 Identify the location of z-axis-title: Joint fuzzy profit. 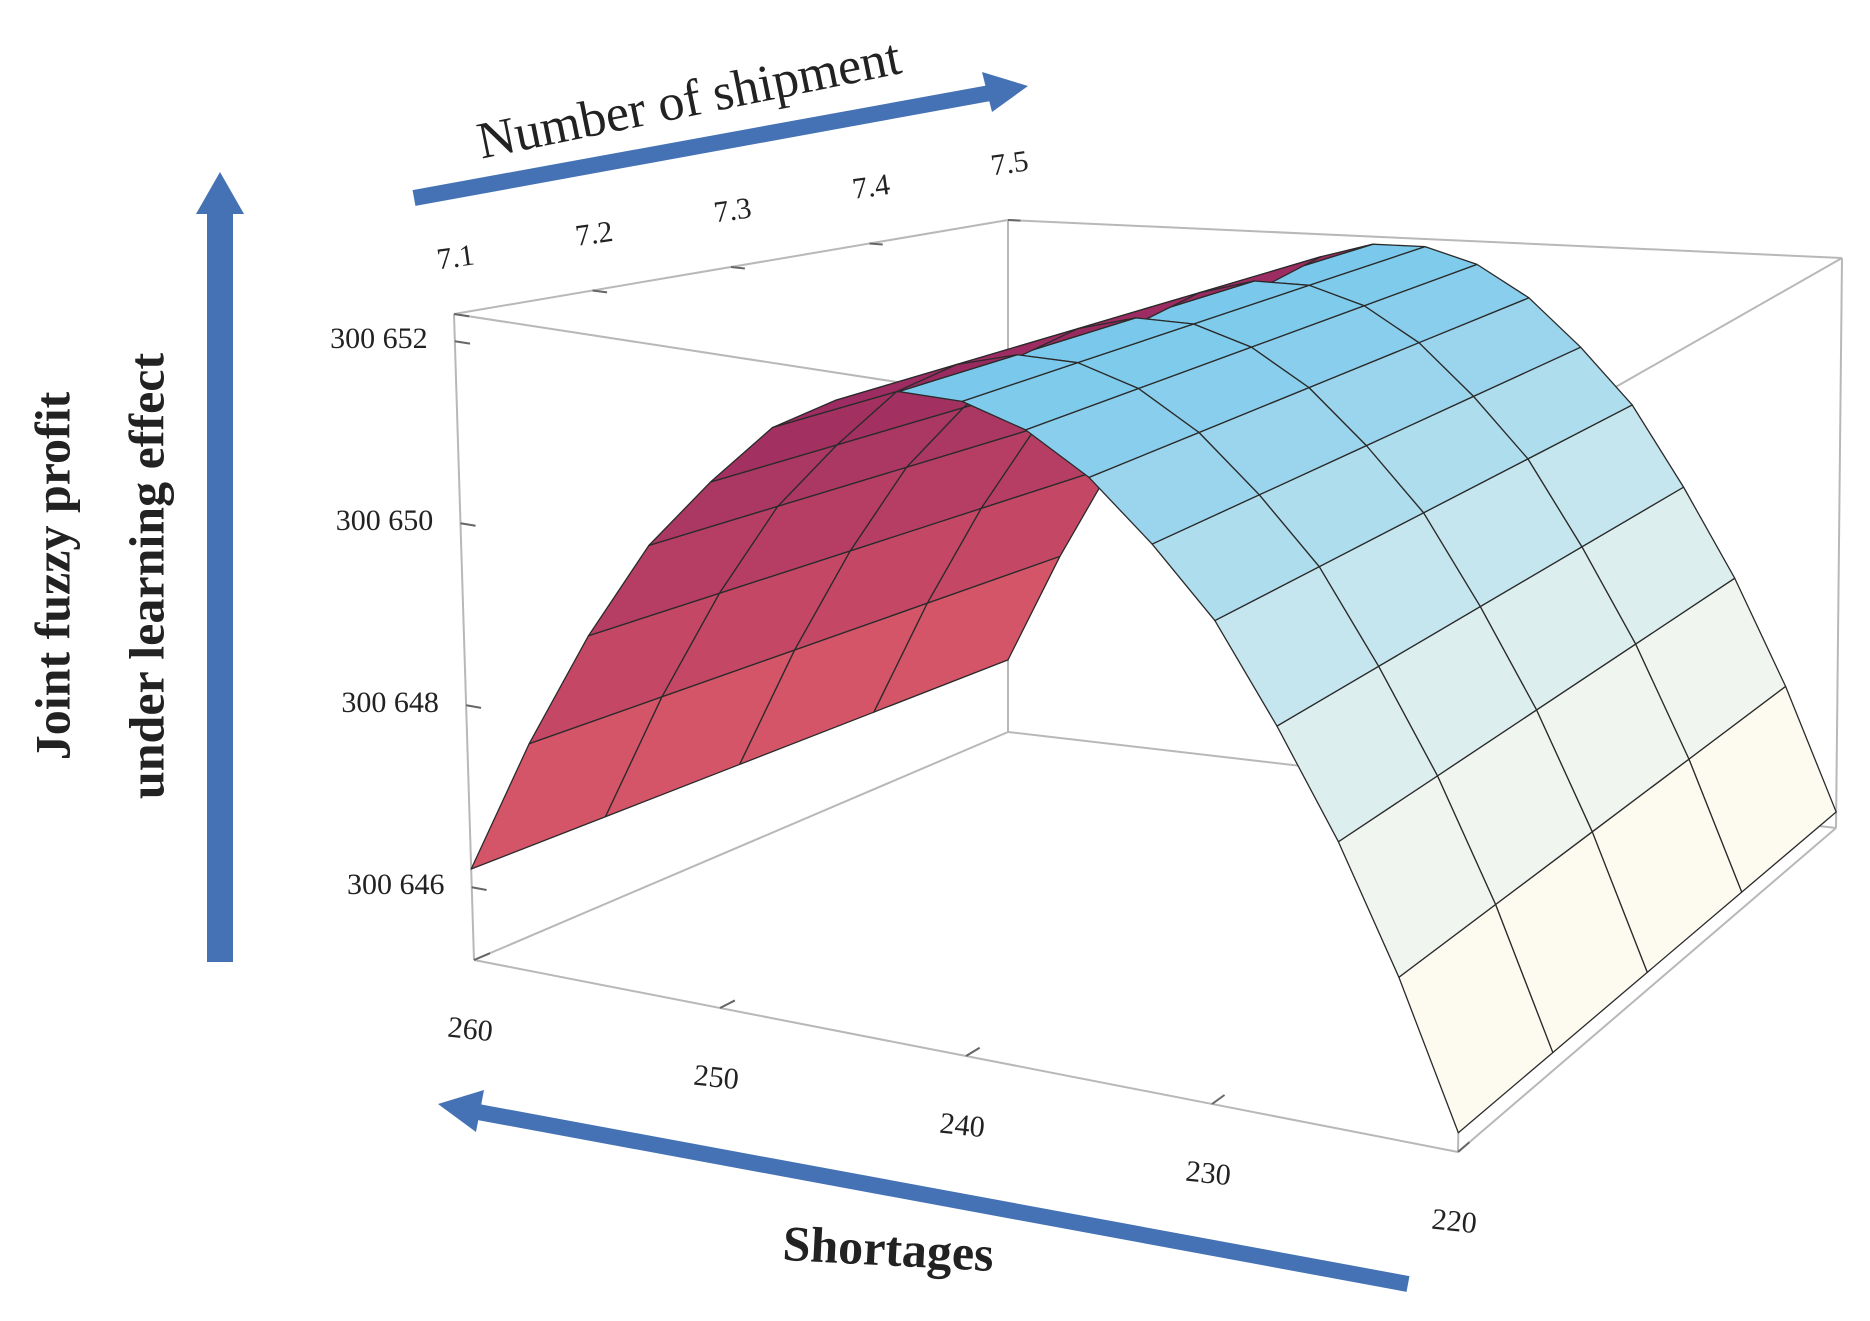
(52, 575).